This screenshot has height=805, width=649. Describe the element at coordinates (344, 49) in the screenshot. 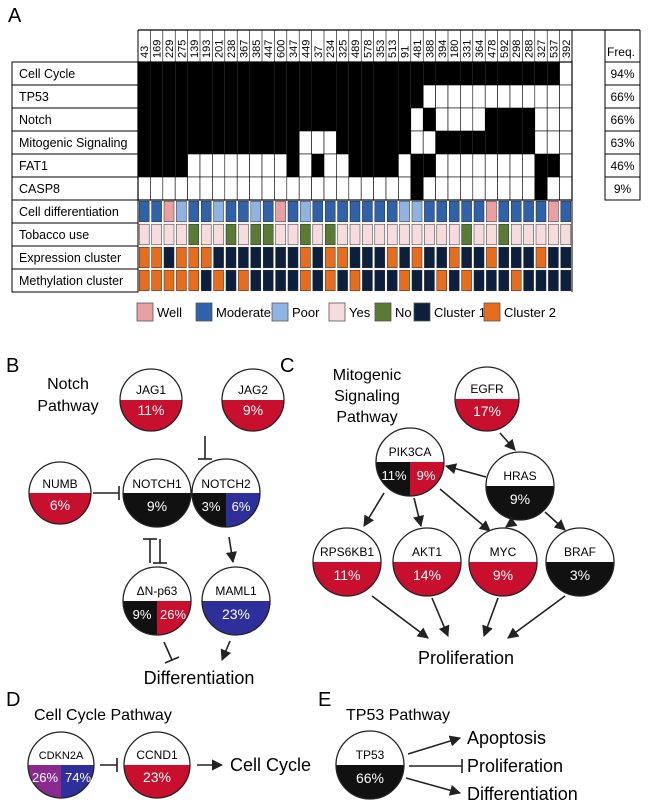

I see `sample-label: 325` at that location.